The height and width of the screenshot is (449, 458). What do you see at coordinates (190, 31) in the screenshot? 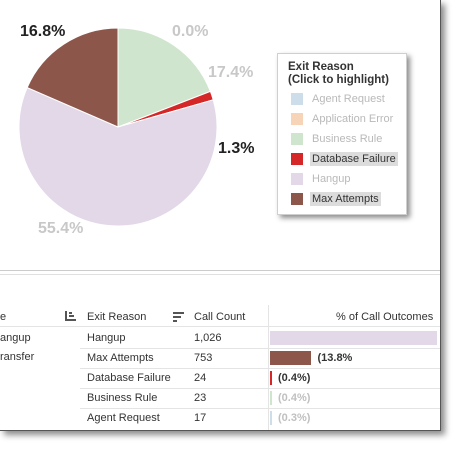
I see `pie-label-agent-request: 0.0%` at bounding box center [190, 31].